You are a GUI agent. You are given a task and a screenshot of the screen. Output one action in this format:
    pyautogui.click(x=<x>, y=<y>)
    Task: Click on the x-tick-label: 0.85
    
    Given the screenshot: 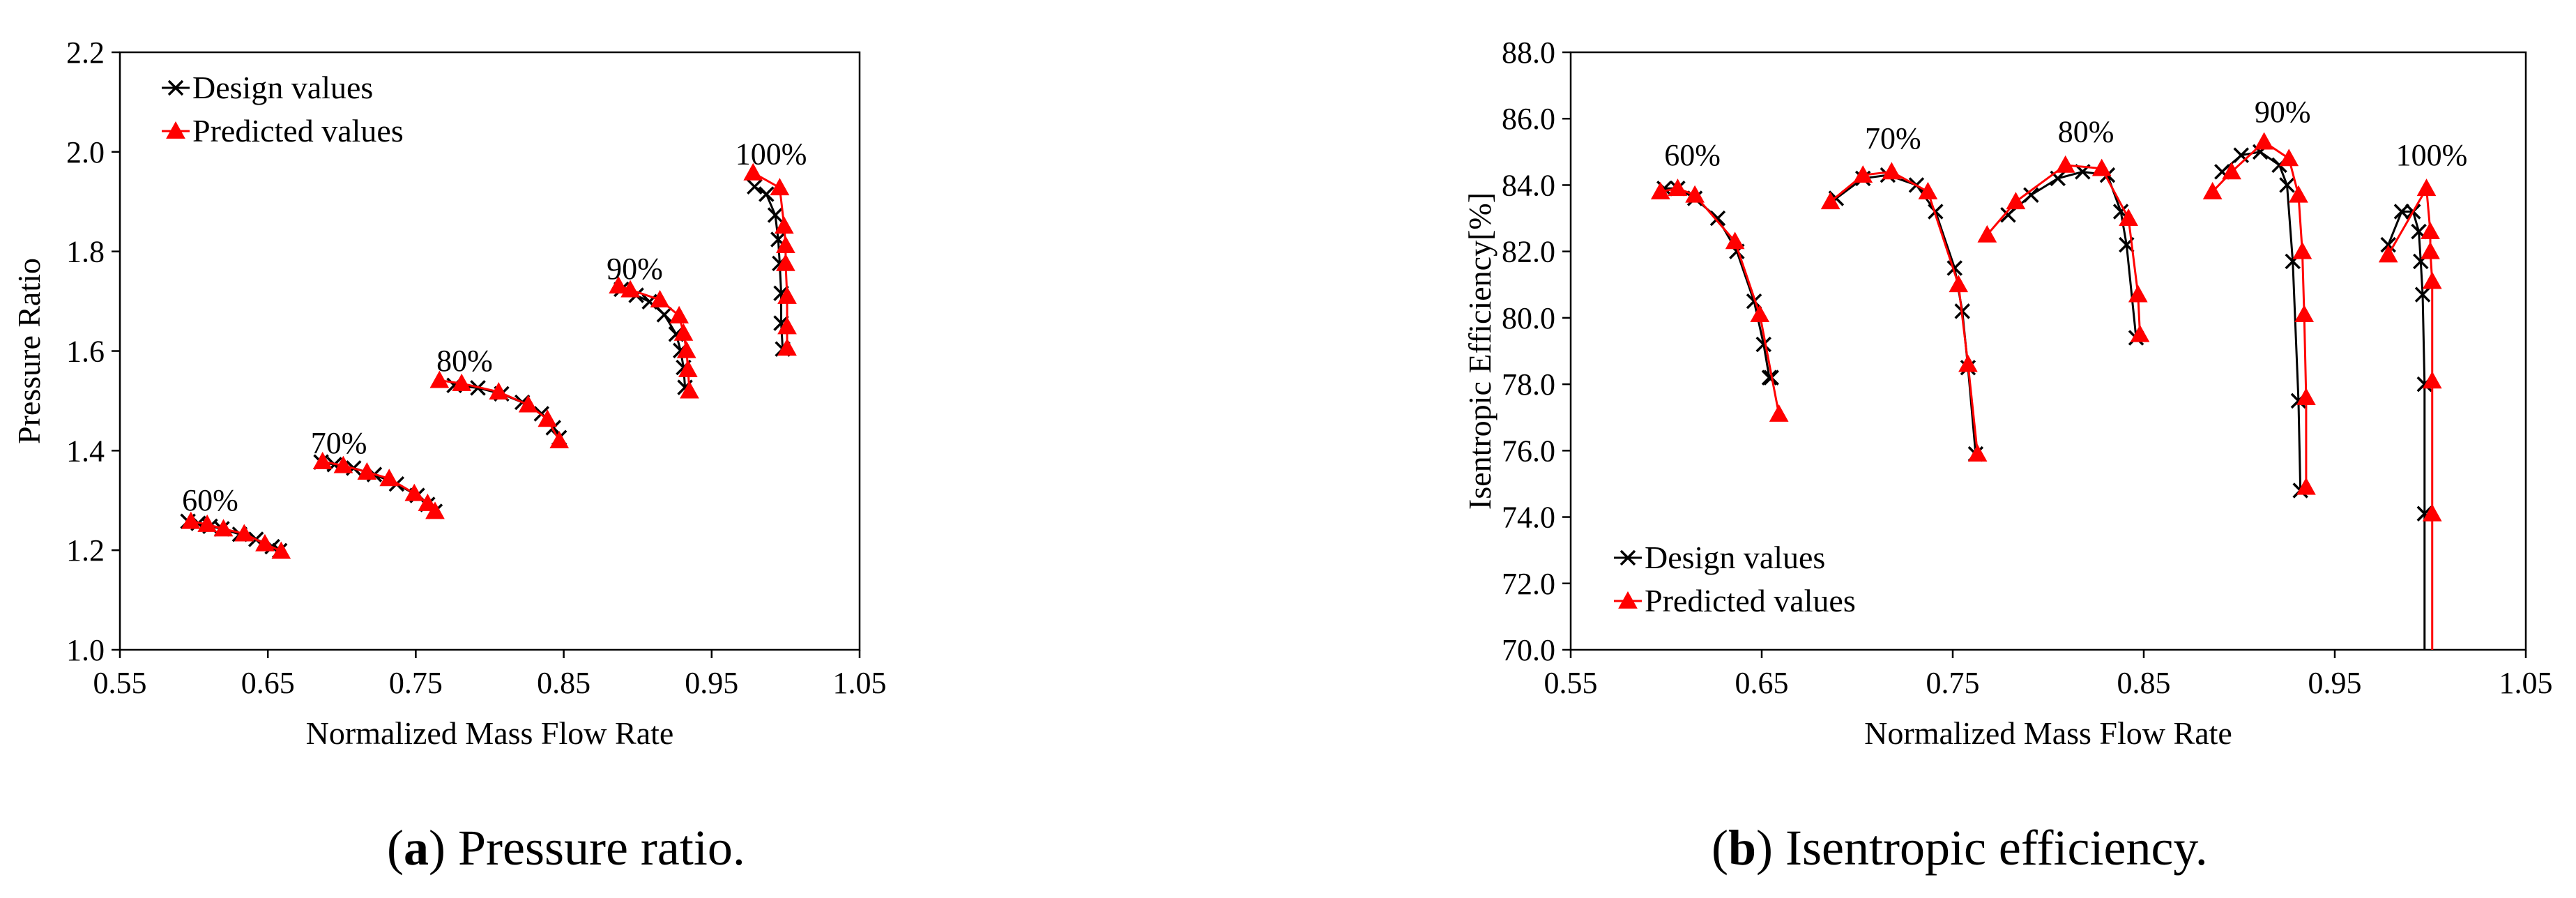 What is the action you would take?
    pyautogui.click(x=563, y=683)
    